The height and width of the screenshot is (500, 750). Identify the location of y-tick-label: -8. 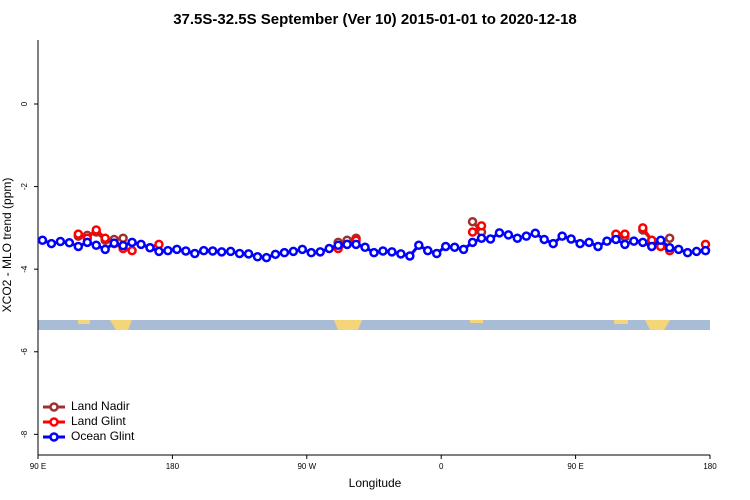
(24, 434).